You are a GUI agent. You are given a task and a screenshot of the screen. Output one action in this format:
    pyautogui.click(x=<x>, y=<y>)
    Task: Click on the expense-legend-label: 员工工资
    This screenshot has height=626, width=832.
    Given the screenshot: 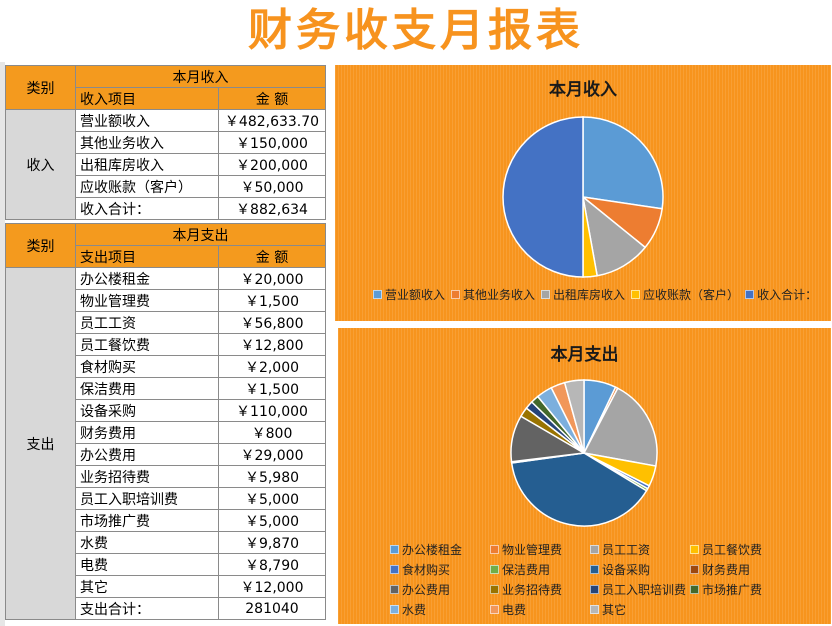 What is the action you would take?
    pyautogui.click(x=626, y=550)
    